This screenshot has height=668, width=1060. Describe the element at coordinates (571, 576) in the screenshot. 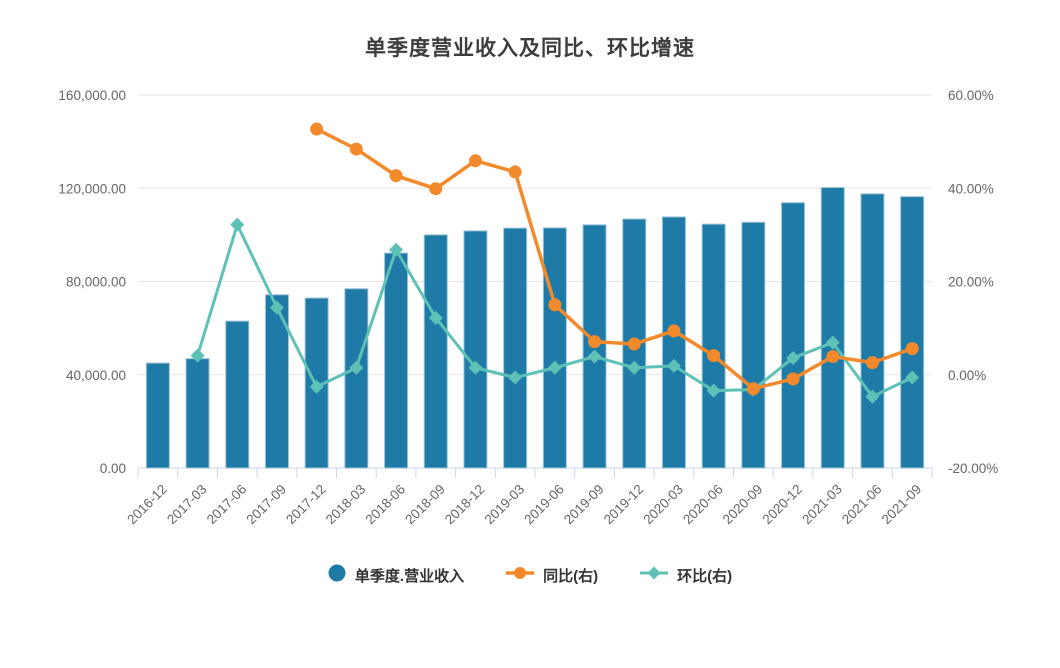

I see `legend-label-yoy: 同比(右)` at that location.